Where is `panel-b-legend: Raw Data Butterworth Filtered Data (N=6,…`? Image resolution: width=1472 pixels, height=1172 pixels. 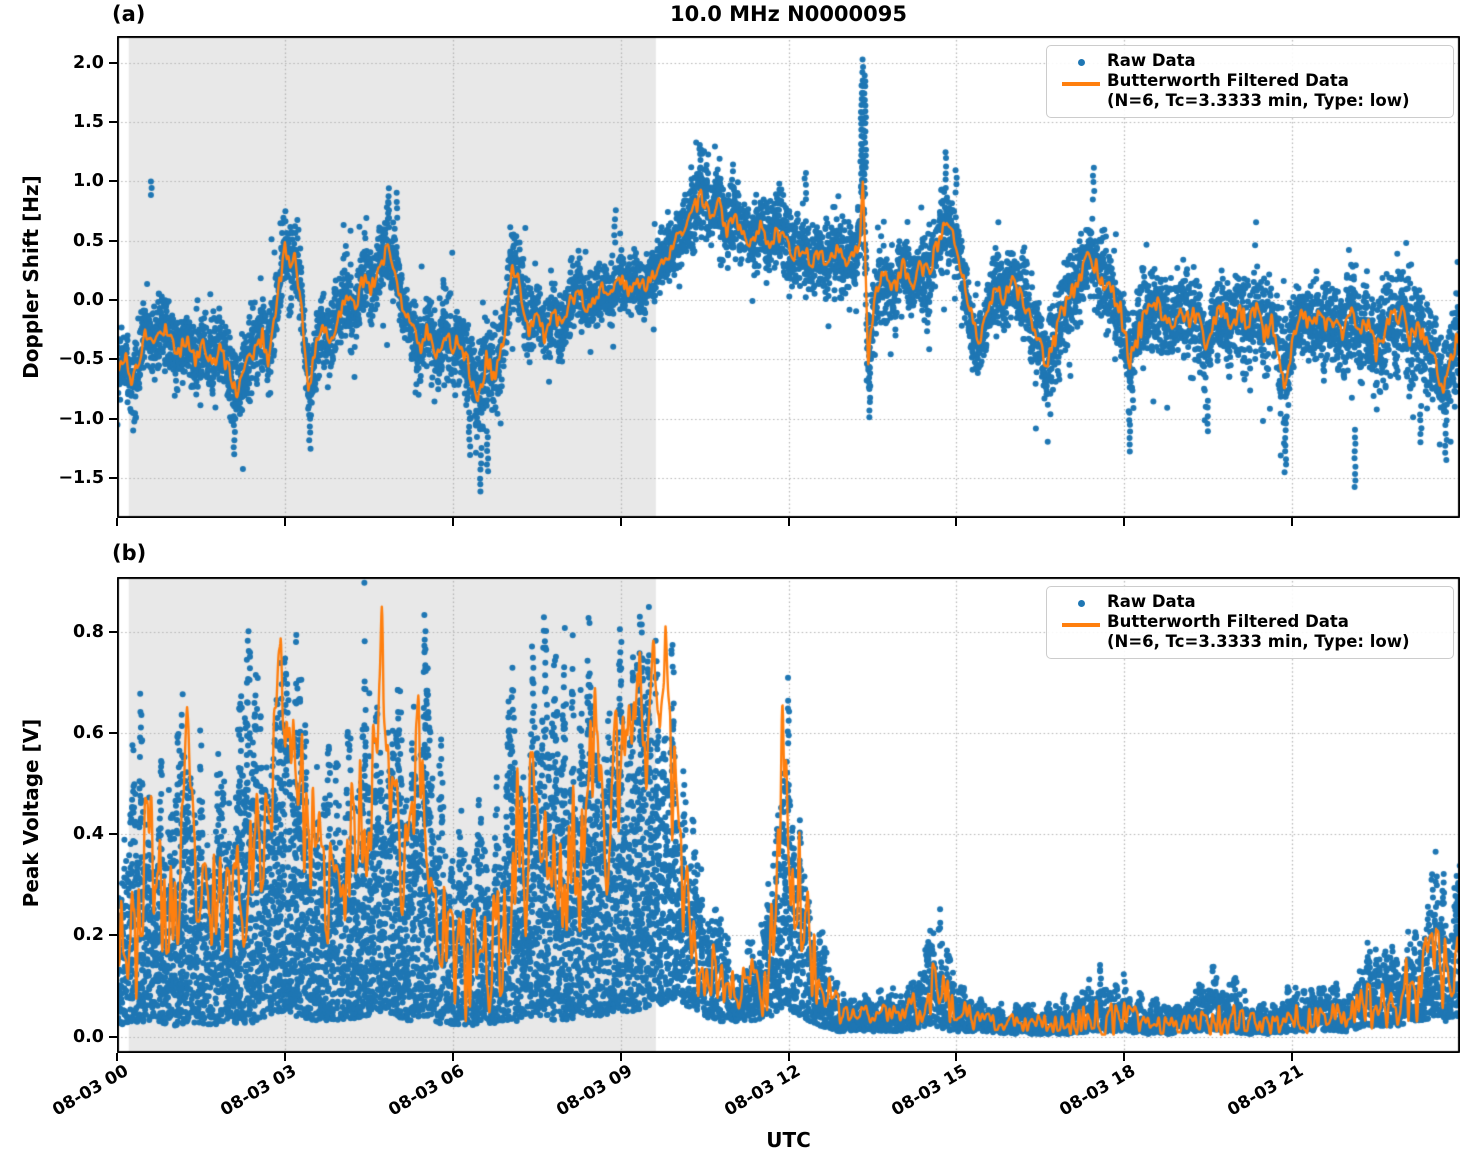 panel-b-legend: Raw Data Butterworth Filtered Data (N=6,… is located at coordinates (1250, 623).